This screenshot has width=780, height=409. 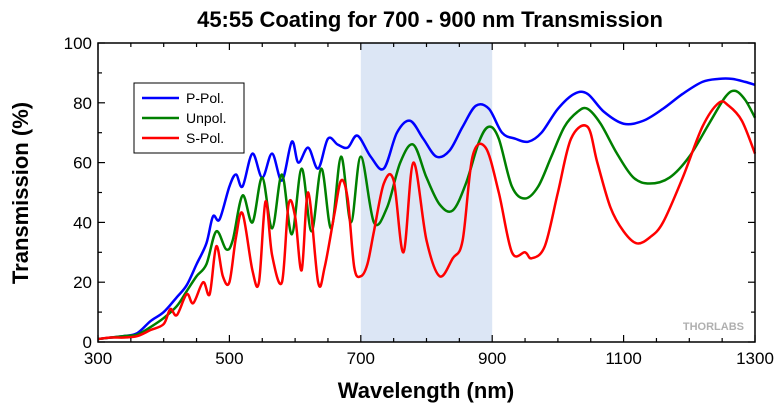 What do you see at coordinates (492, 358) in the screenshot?
I see `x-tick-label: 900` at bounding box center [492, 358].